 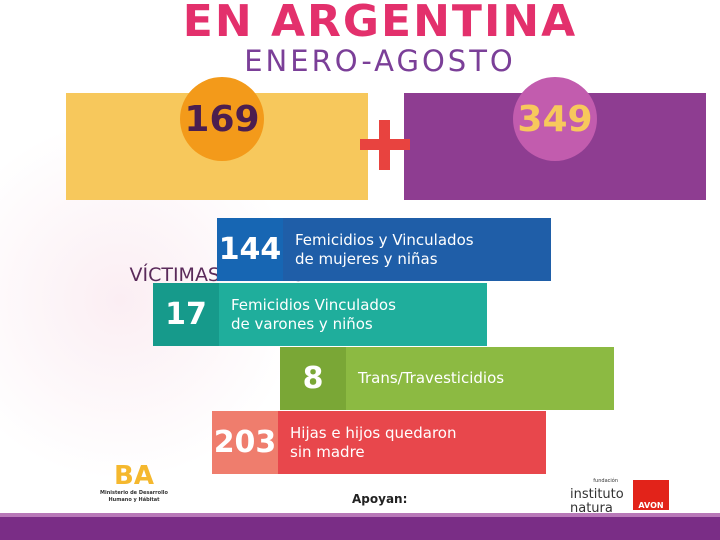 I want to click on stat-row: 8 Trans/Travesticidios, so click(x=447, y=378).